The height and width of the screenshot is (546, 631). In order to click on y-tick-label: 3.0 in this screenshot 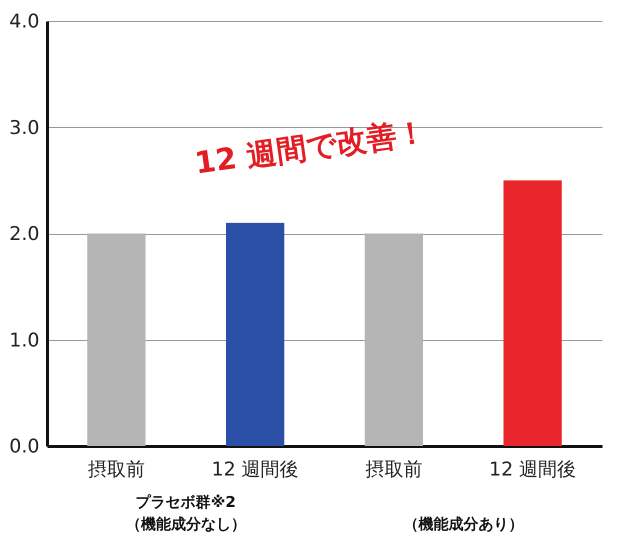, I will do `click(24, 127)`.